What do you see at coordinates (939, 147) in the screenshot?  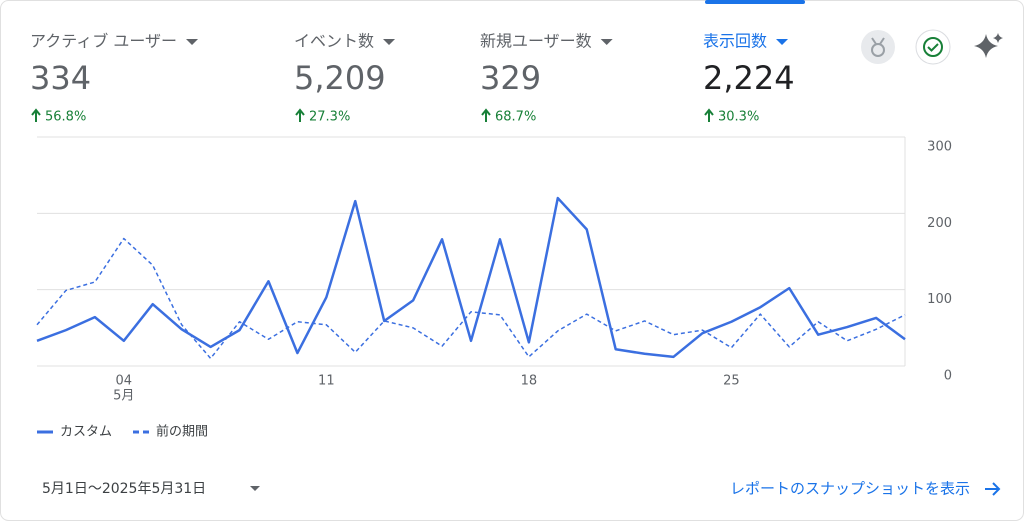 I see `y-tick-label: 300` at bounding box center [939, 147].